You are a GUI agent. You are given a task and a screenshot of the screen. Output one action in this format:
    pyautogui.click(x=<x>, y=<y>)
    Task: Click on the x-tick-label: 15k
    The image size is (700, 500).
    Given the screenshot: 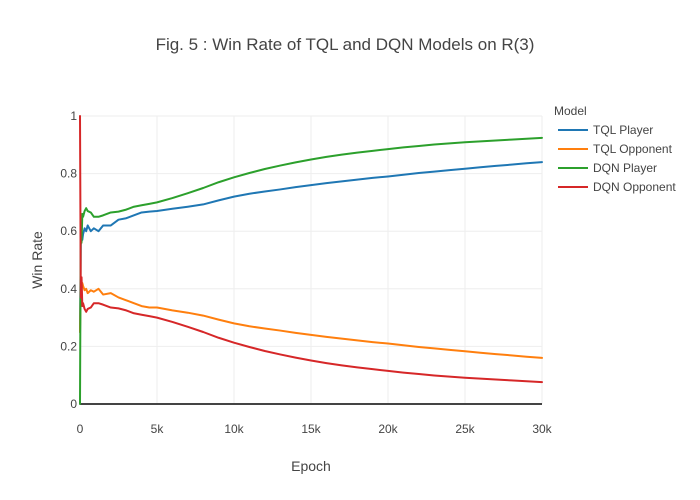 What is the action you would take?
    pyautogui.click(x=311, y=429)
    